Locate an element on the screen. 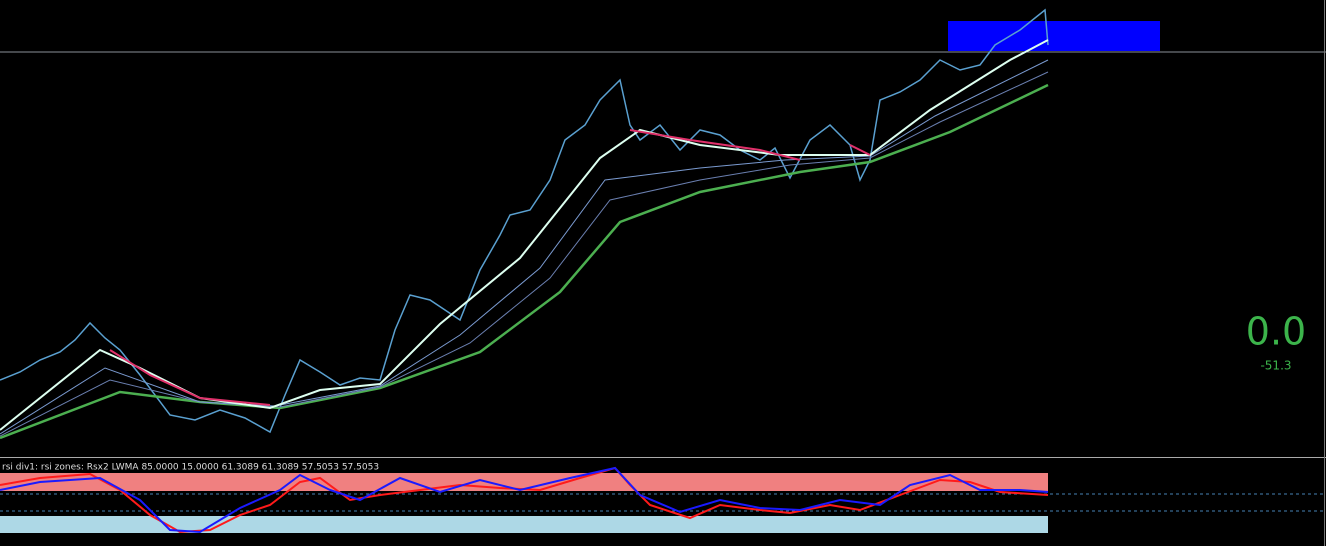 Image resolution: width=1326 pixels, height=546 pixels. overbought-zone is located at coordinates (524, 482).